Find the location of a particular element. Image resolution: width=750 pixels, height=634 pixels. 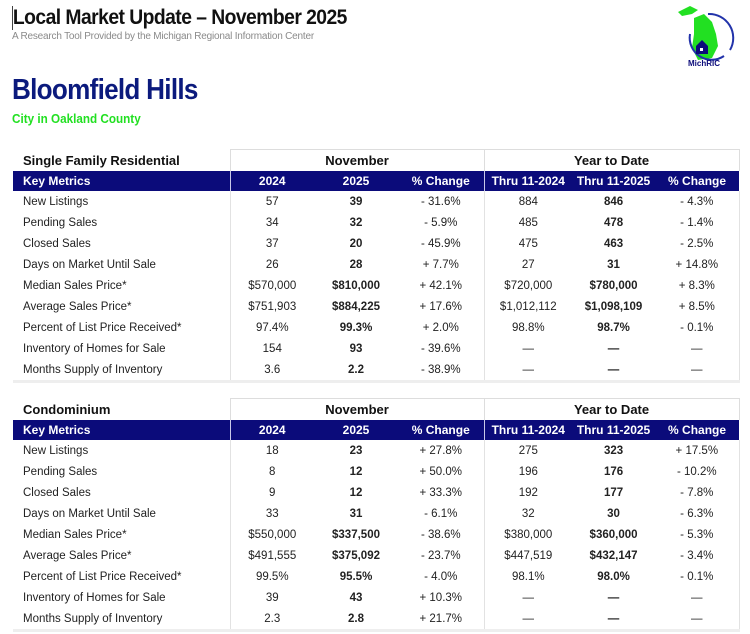

column-header: Thru 11-2024 is located at coordinates (528, 181).